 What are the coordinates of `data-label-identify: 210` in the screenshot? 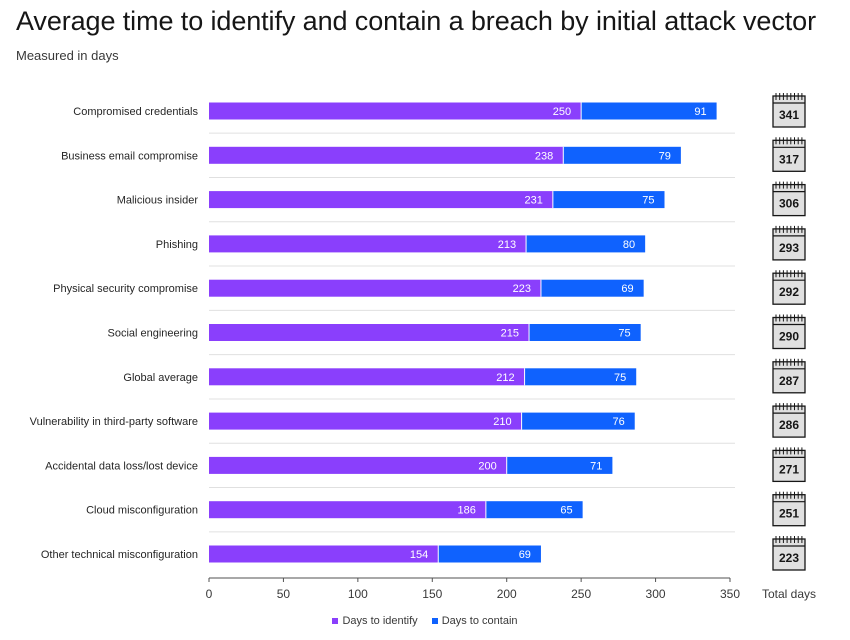 It's located at (502, 422).